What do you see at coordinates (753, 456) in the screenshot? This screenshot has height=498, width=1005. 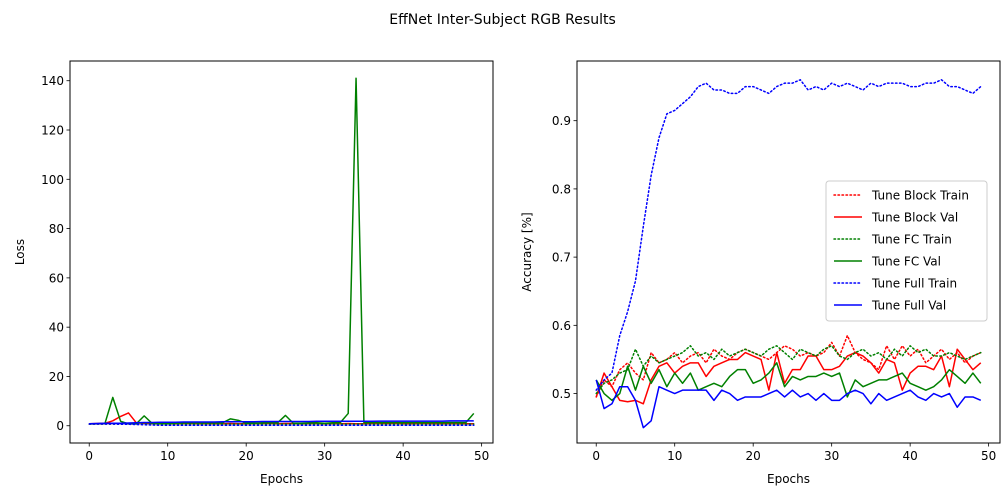 I see `accuracy-xtick-label: 20` at bounding box center [753, 456].